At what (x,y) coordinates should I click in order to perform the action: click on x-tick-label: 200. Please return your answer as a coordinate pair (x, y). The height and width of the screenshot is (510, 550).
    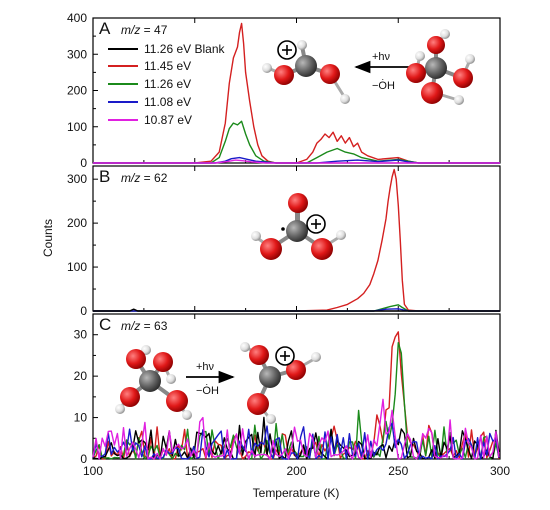
    Looking at the image, I should click on (296, 471).